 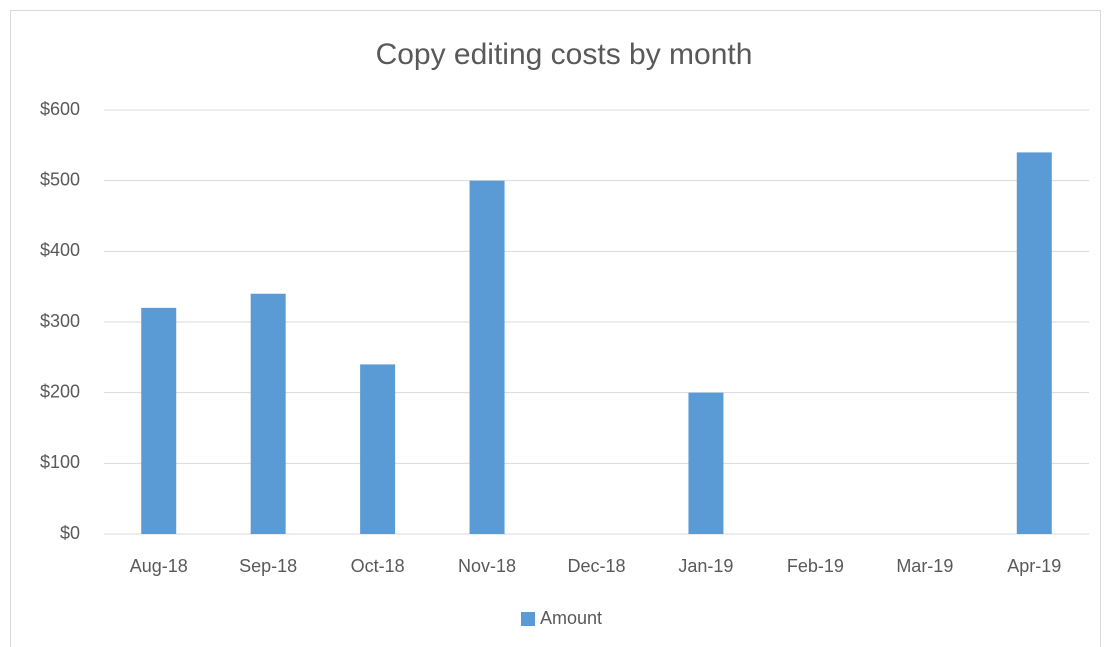 I want to click on chart-title: Copy editing costs by month, so click(x=564, y=54).